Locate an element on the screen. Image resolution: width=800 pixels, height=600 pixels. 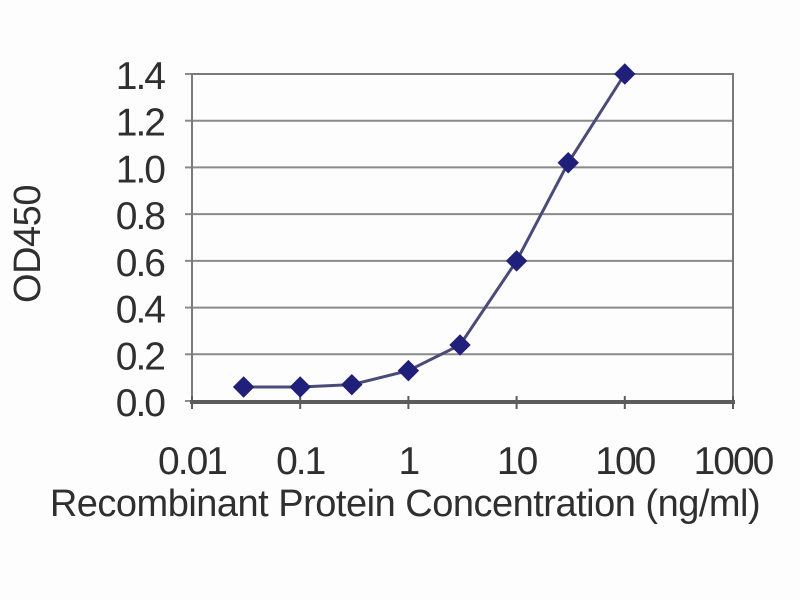
y-tick-label: 0.2 is located at coordinates (140, 356).